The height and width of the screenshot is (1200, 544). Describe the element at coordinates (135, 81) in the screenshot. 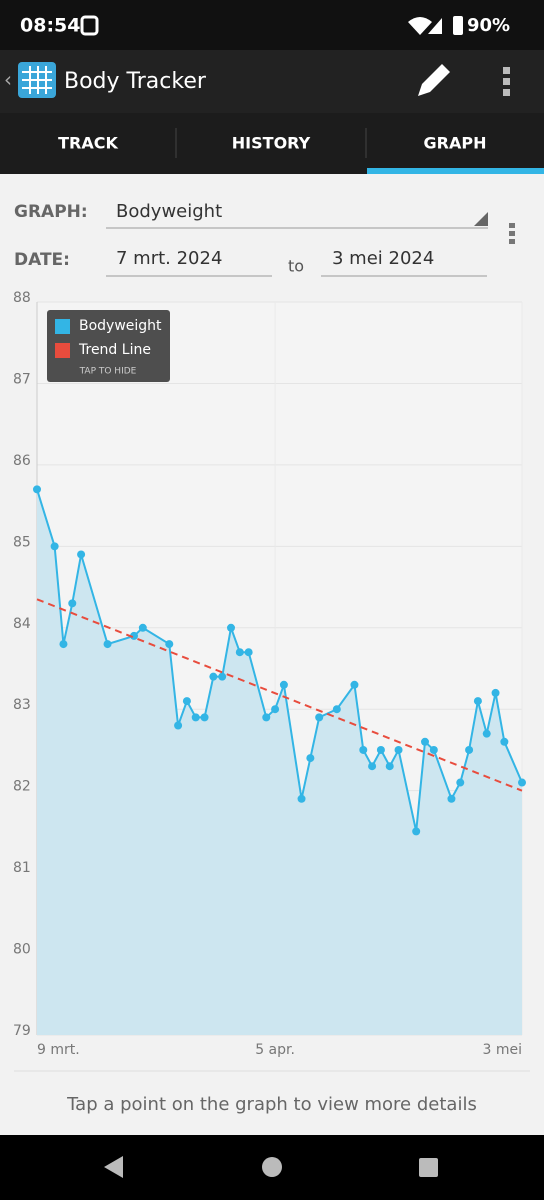

I see `app-title: Body Tracker` at that location.